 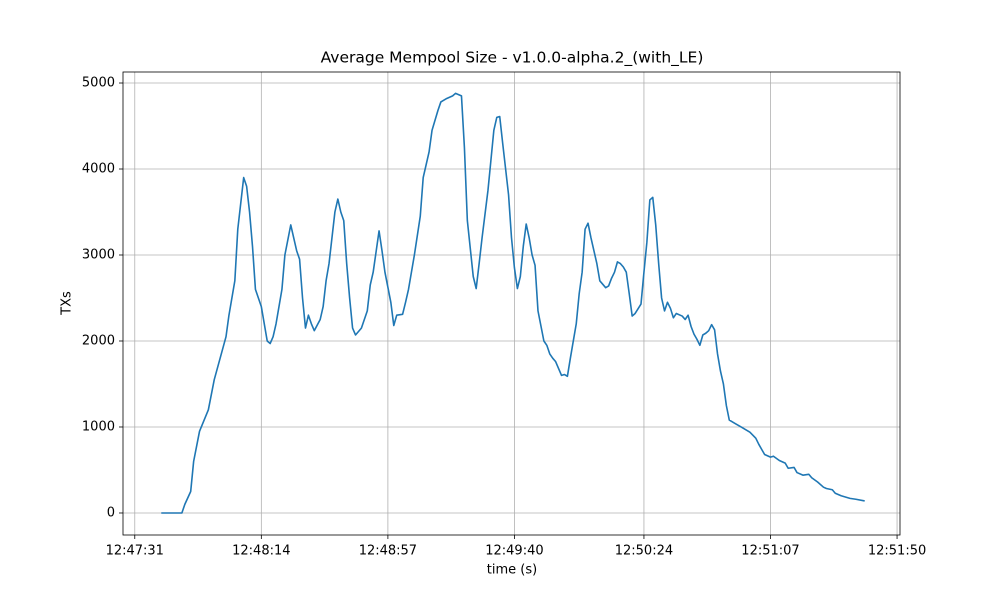 What do you see at coordinates (512, 570) in the screenshot?
I see `x-axis-label: time (s)` at bounding box center [512, 570].